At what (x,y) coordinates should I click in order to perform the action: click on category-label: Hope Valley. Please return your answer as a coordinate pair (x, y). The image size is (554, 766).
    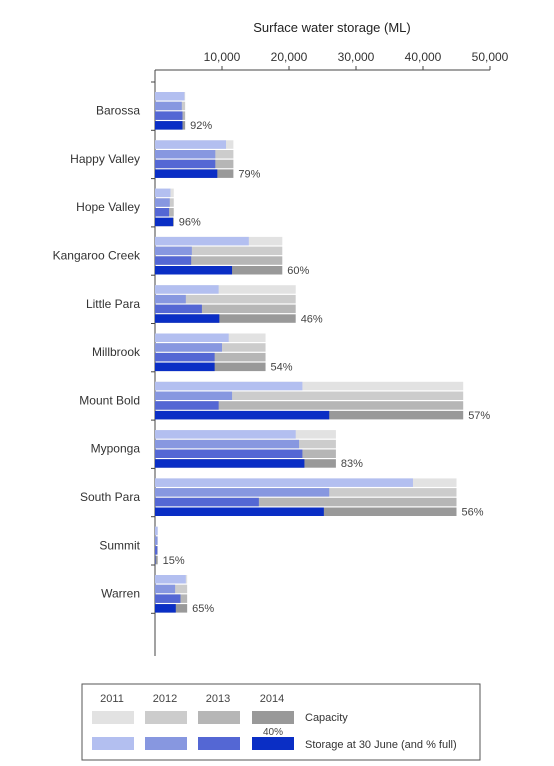
    Looking at the image, I should click on (108, 207).